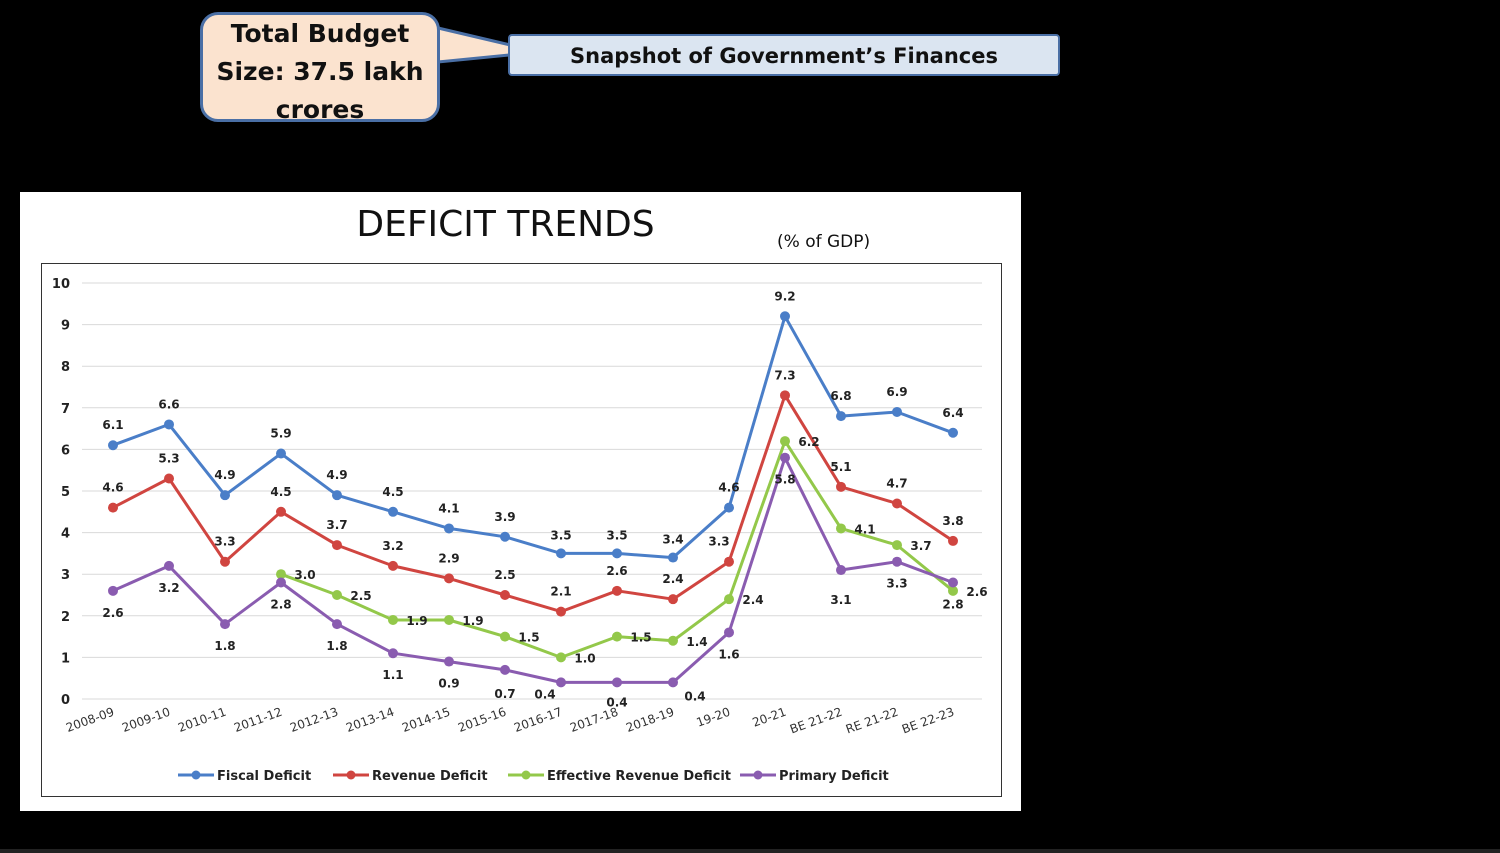 This screenshot has height=853, width=1500. Describe the element at coordinates (728, 488) in the screenshot. I see `data-label: 4.6` at that location.